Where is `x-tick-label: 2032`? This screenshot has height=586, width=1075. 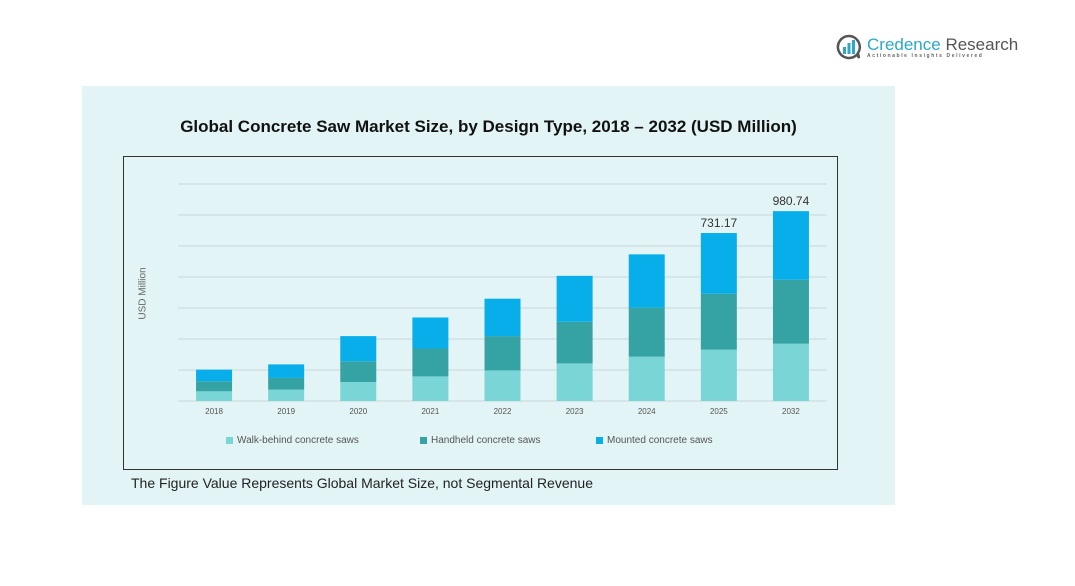 x-tick-label: 2032 is located at coordinates (791, 411).